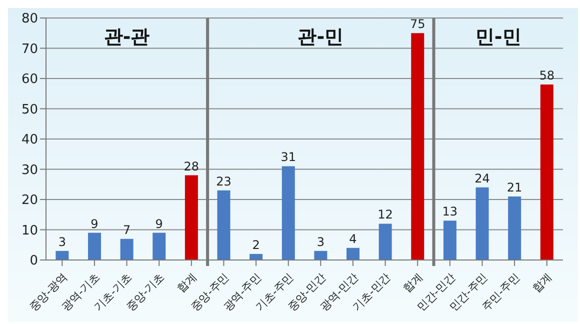 The image size is (580, 324). I want to click on y-tick-label: 10, so click(29, 230).